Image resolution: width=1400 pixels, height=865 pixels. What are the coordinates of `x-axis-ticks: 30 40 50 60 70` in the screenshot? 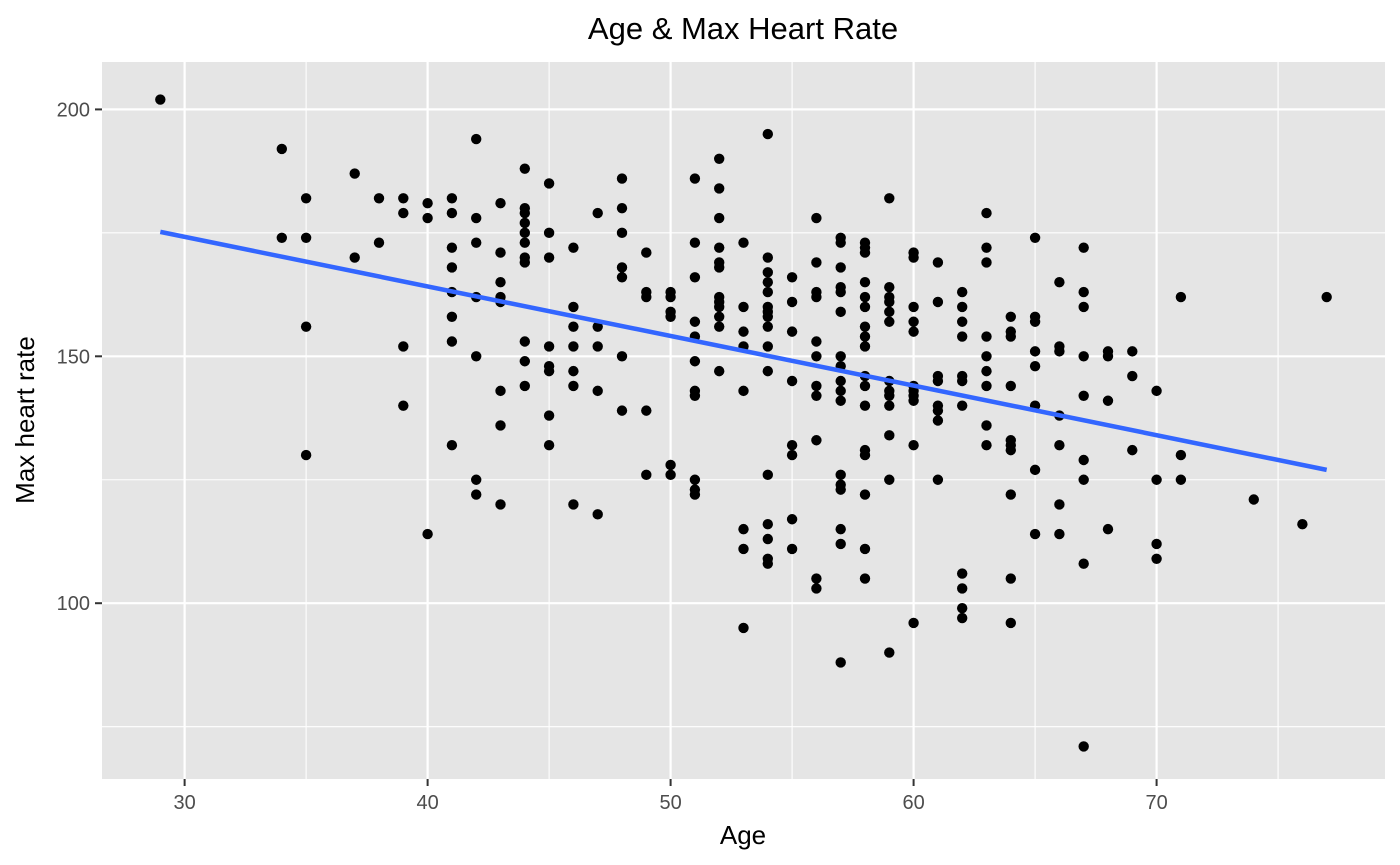 It's located at (670, 796).